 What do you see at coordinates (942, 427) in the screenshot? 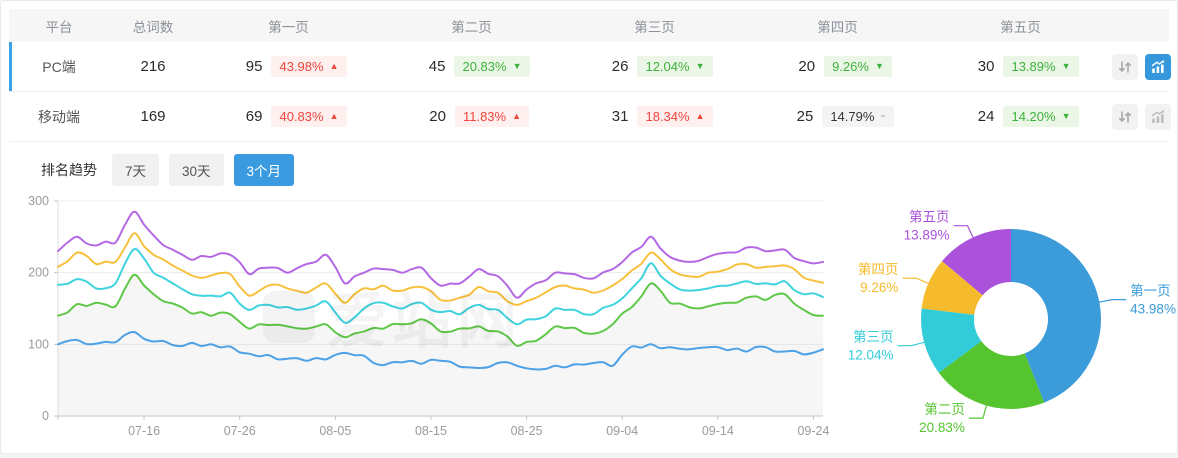
I see `donut-label-pct: 20.83%` at bounding box center [942, 427].